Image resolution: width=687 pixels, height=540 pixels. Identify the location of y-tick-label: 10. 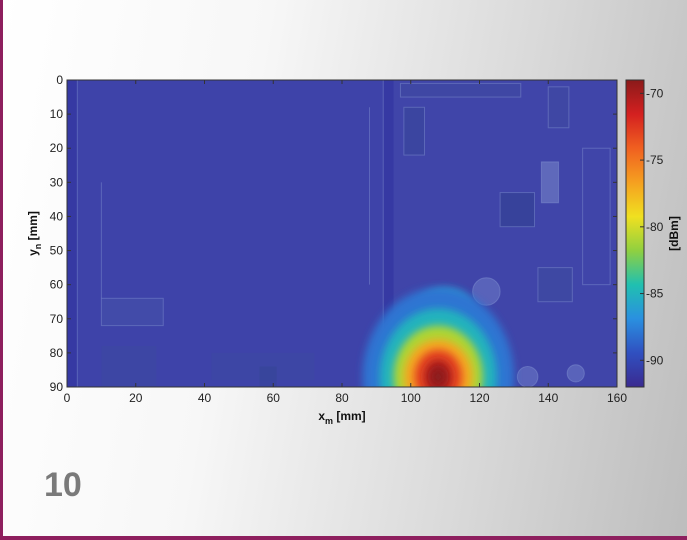
(57, 114).